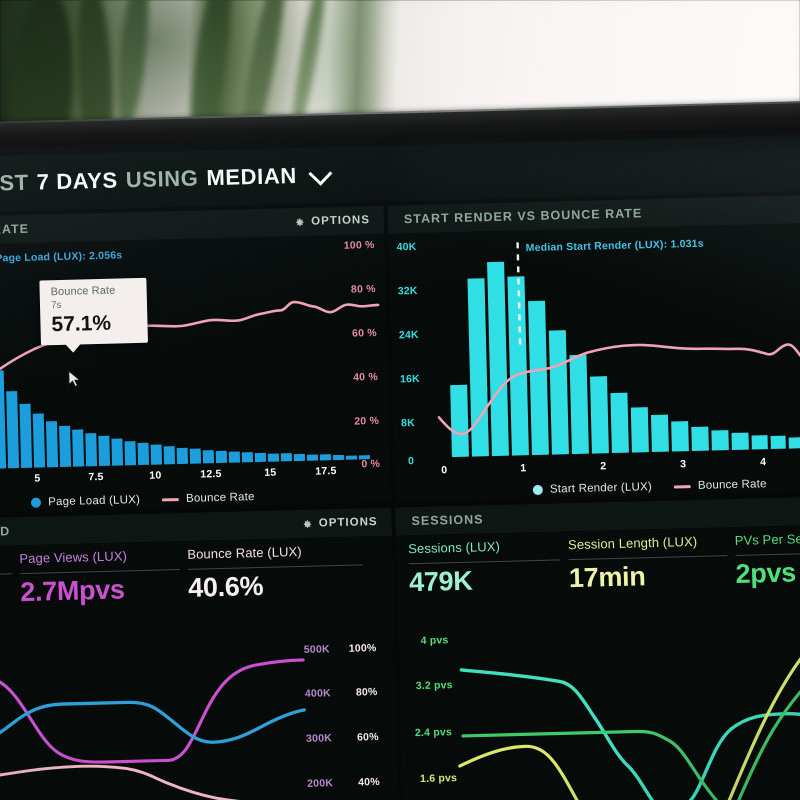 This screenshot has width=800, height=800. Describe the element at coordinates (73, 557) in the screenshot. I see `metric-label: Page Views (LUX)` at that location.